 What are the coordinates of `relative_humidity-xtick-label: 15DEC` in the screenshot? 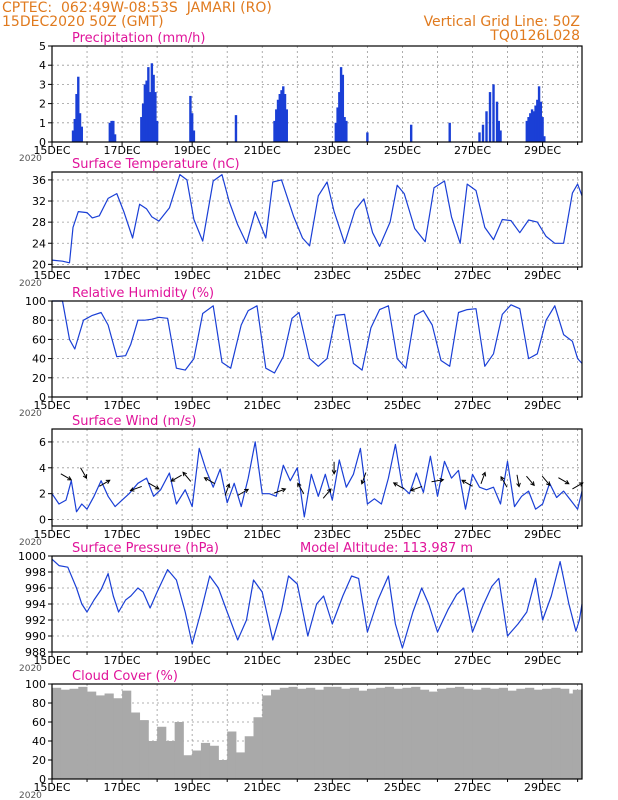 It's located at (51, 405).